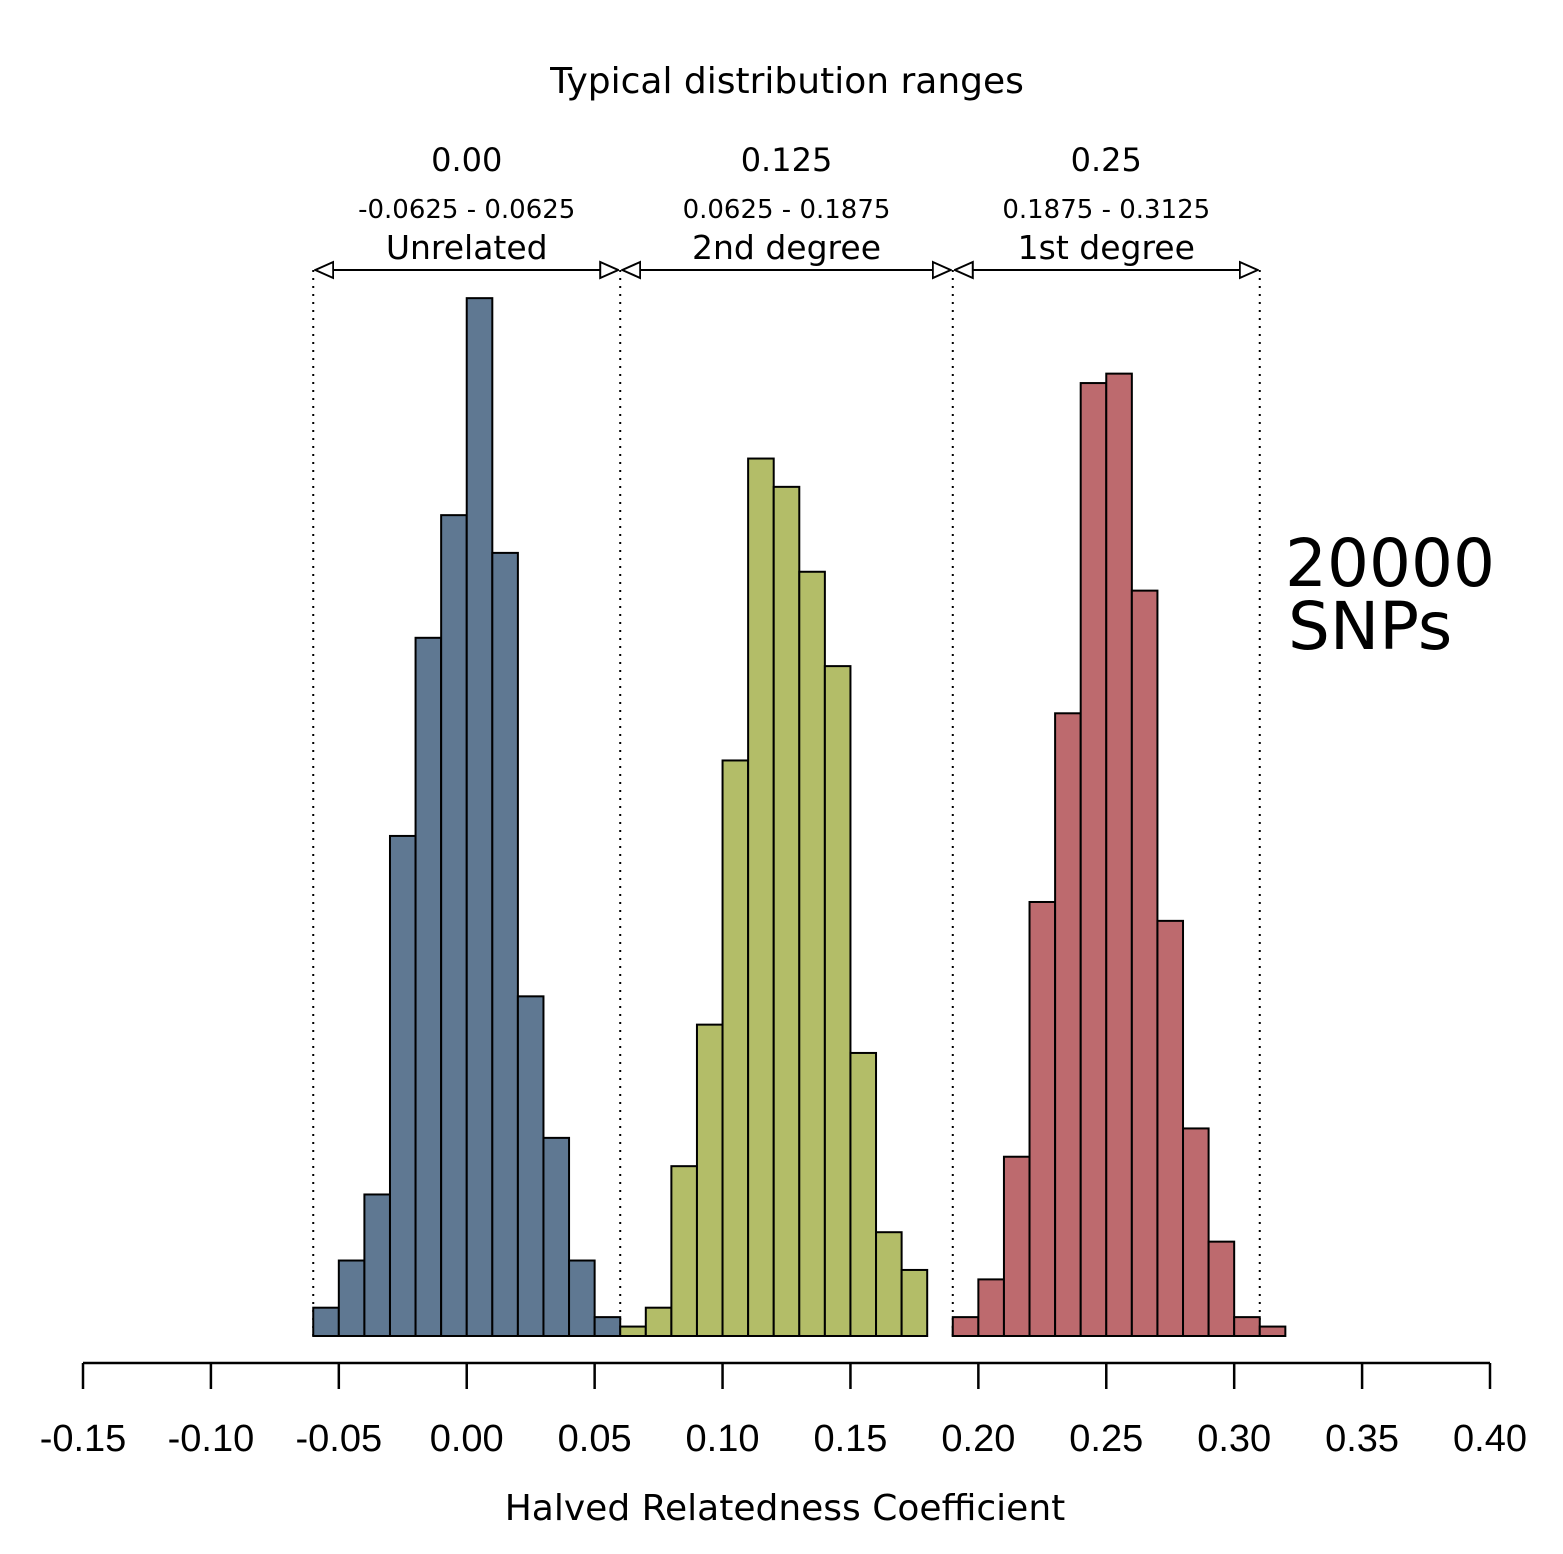 The width and height of the screenshot is (1563, 1554). Describe the element at coordinates (787, 210) in the screenshot. I see `range-interval: 0.0625 - 0.1875` at that location.